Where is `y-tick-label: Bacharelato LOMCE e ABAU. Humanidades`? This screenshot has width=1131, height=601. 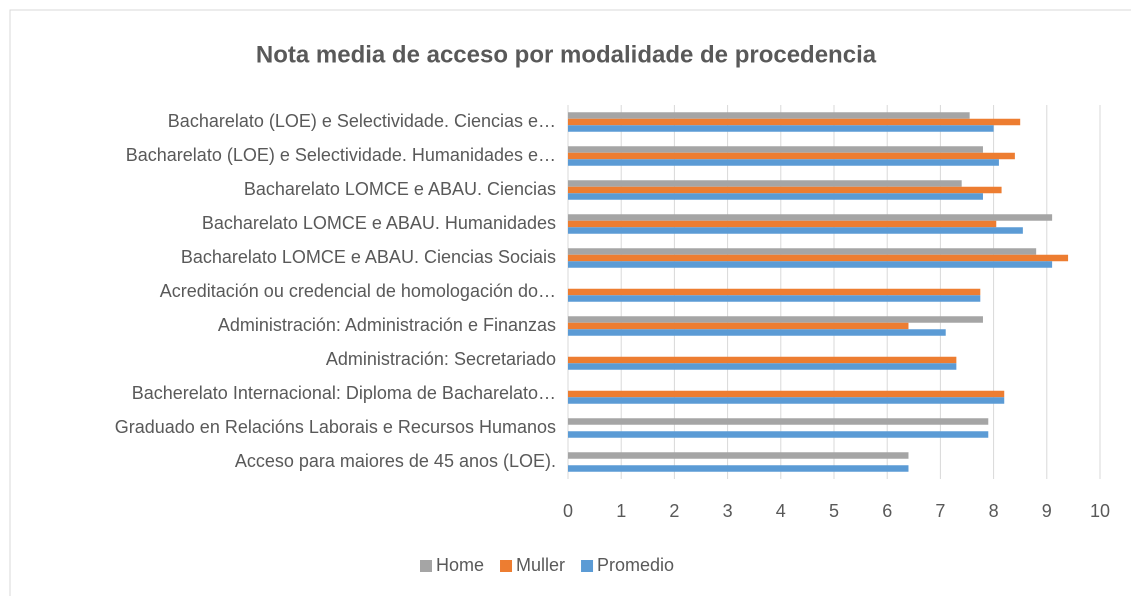
y-tick-label: Bacharelato LOMCE e ABAU. Humanidades is located at coordinates (379, 223).